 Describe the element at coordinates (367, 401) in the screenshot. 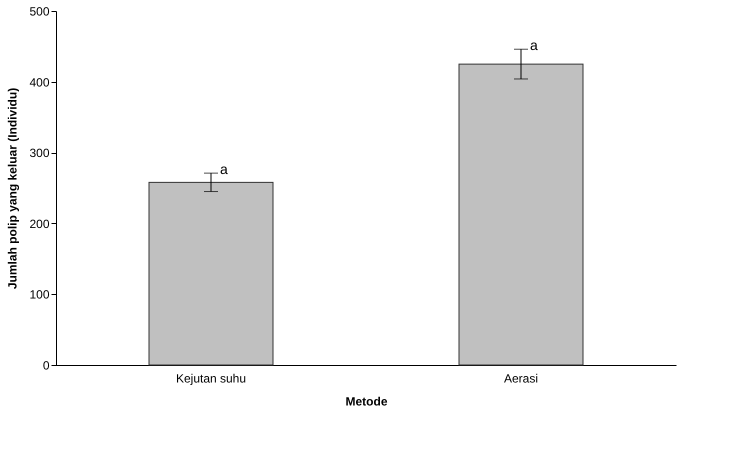

I see `x-axis-title: Metode` at that location.